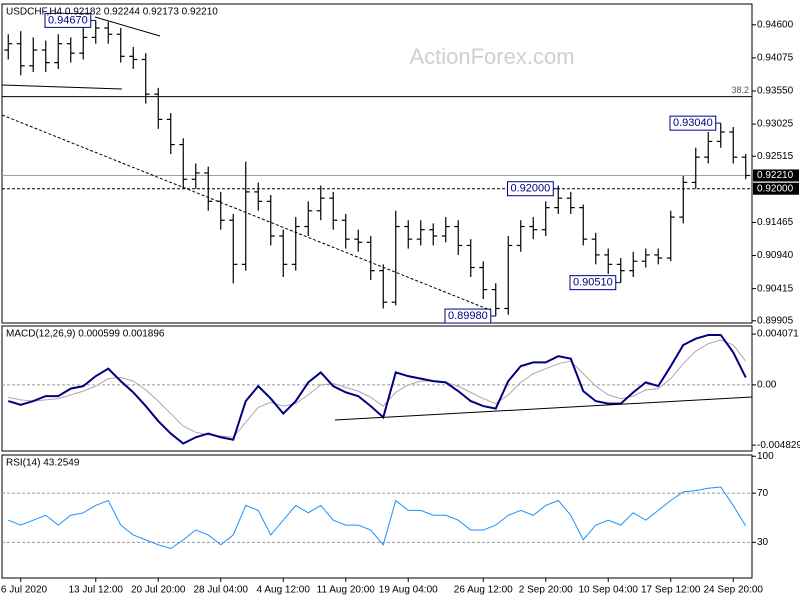 The image size is (800, 600). What do you see at coordinates (24, 590) in the screenshot?
I see `x-tick-label: 6 Jul 2020` at bounding box center [24, 590].